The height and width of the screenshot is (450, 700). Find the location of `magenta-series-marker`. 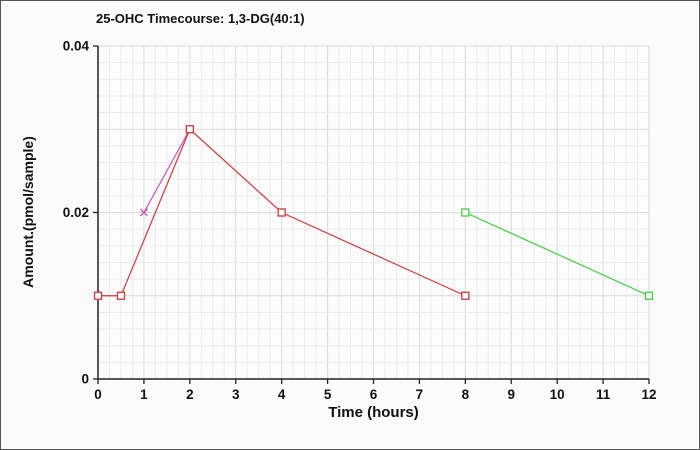

magenta-series-marker is located at coordinates (143, 212).